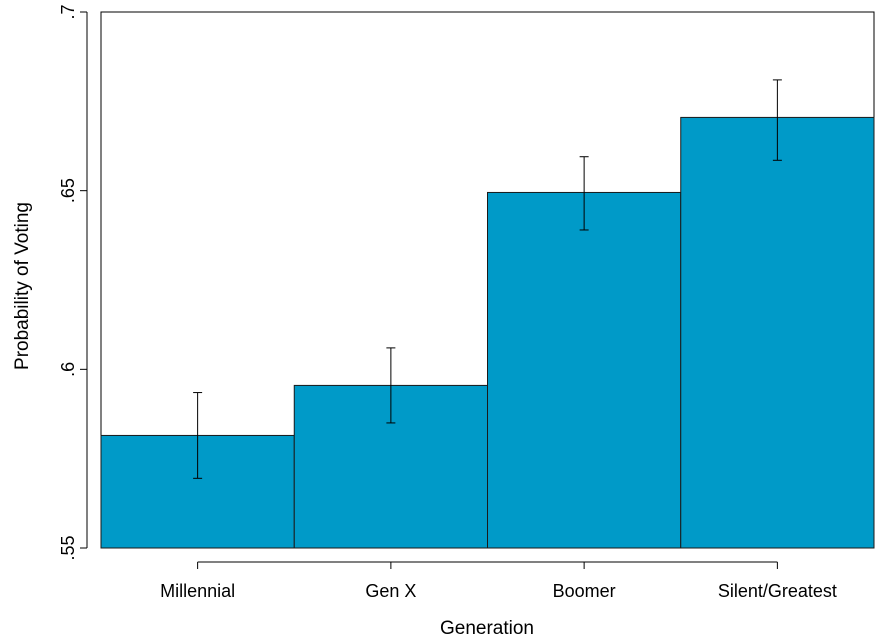 This screenshot has width=875, height=639. I want to click on y-tick-label: .7, so click(68, 11).